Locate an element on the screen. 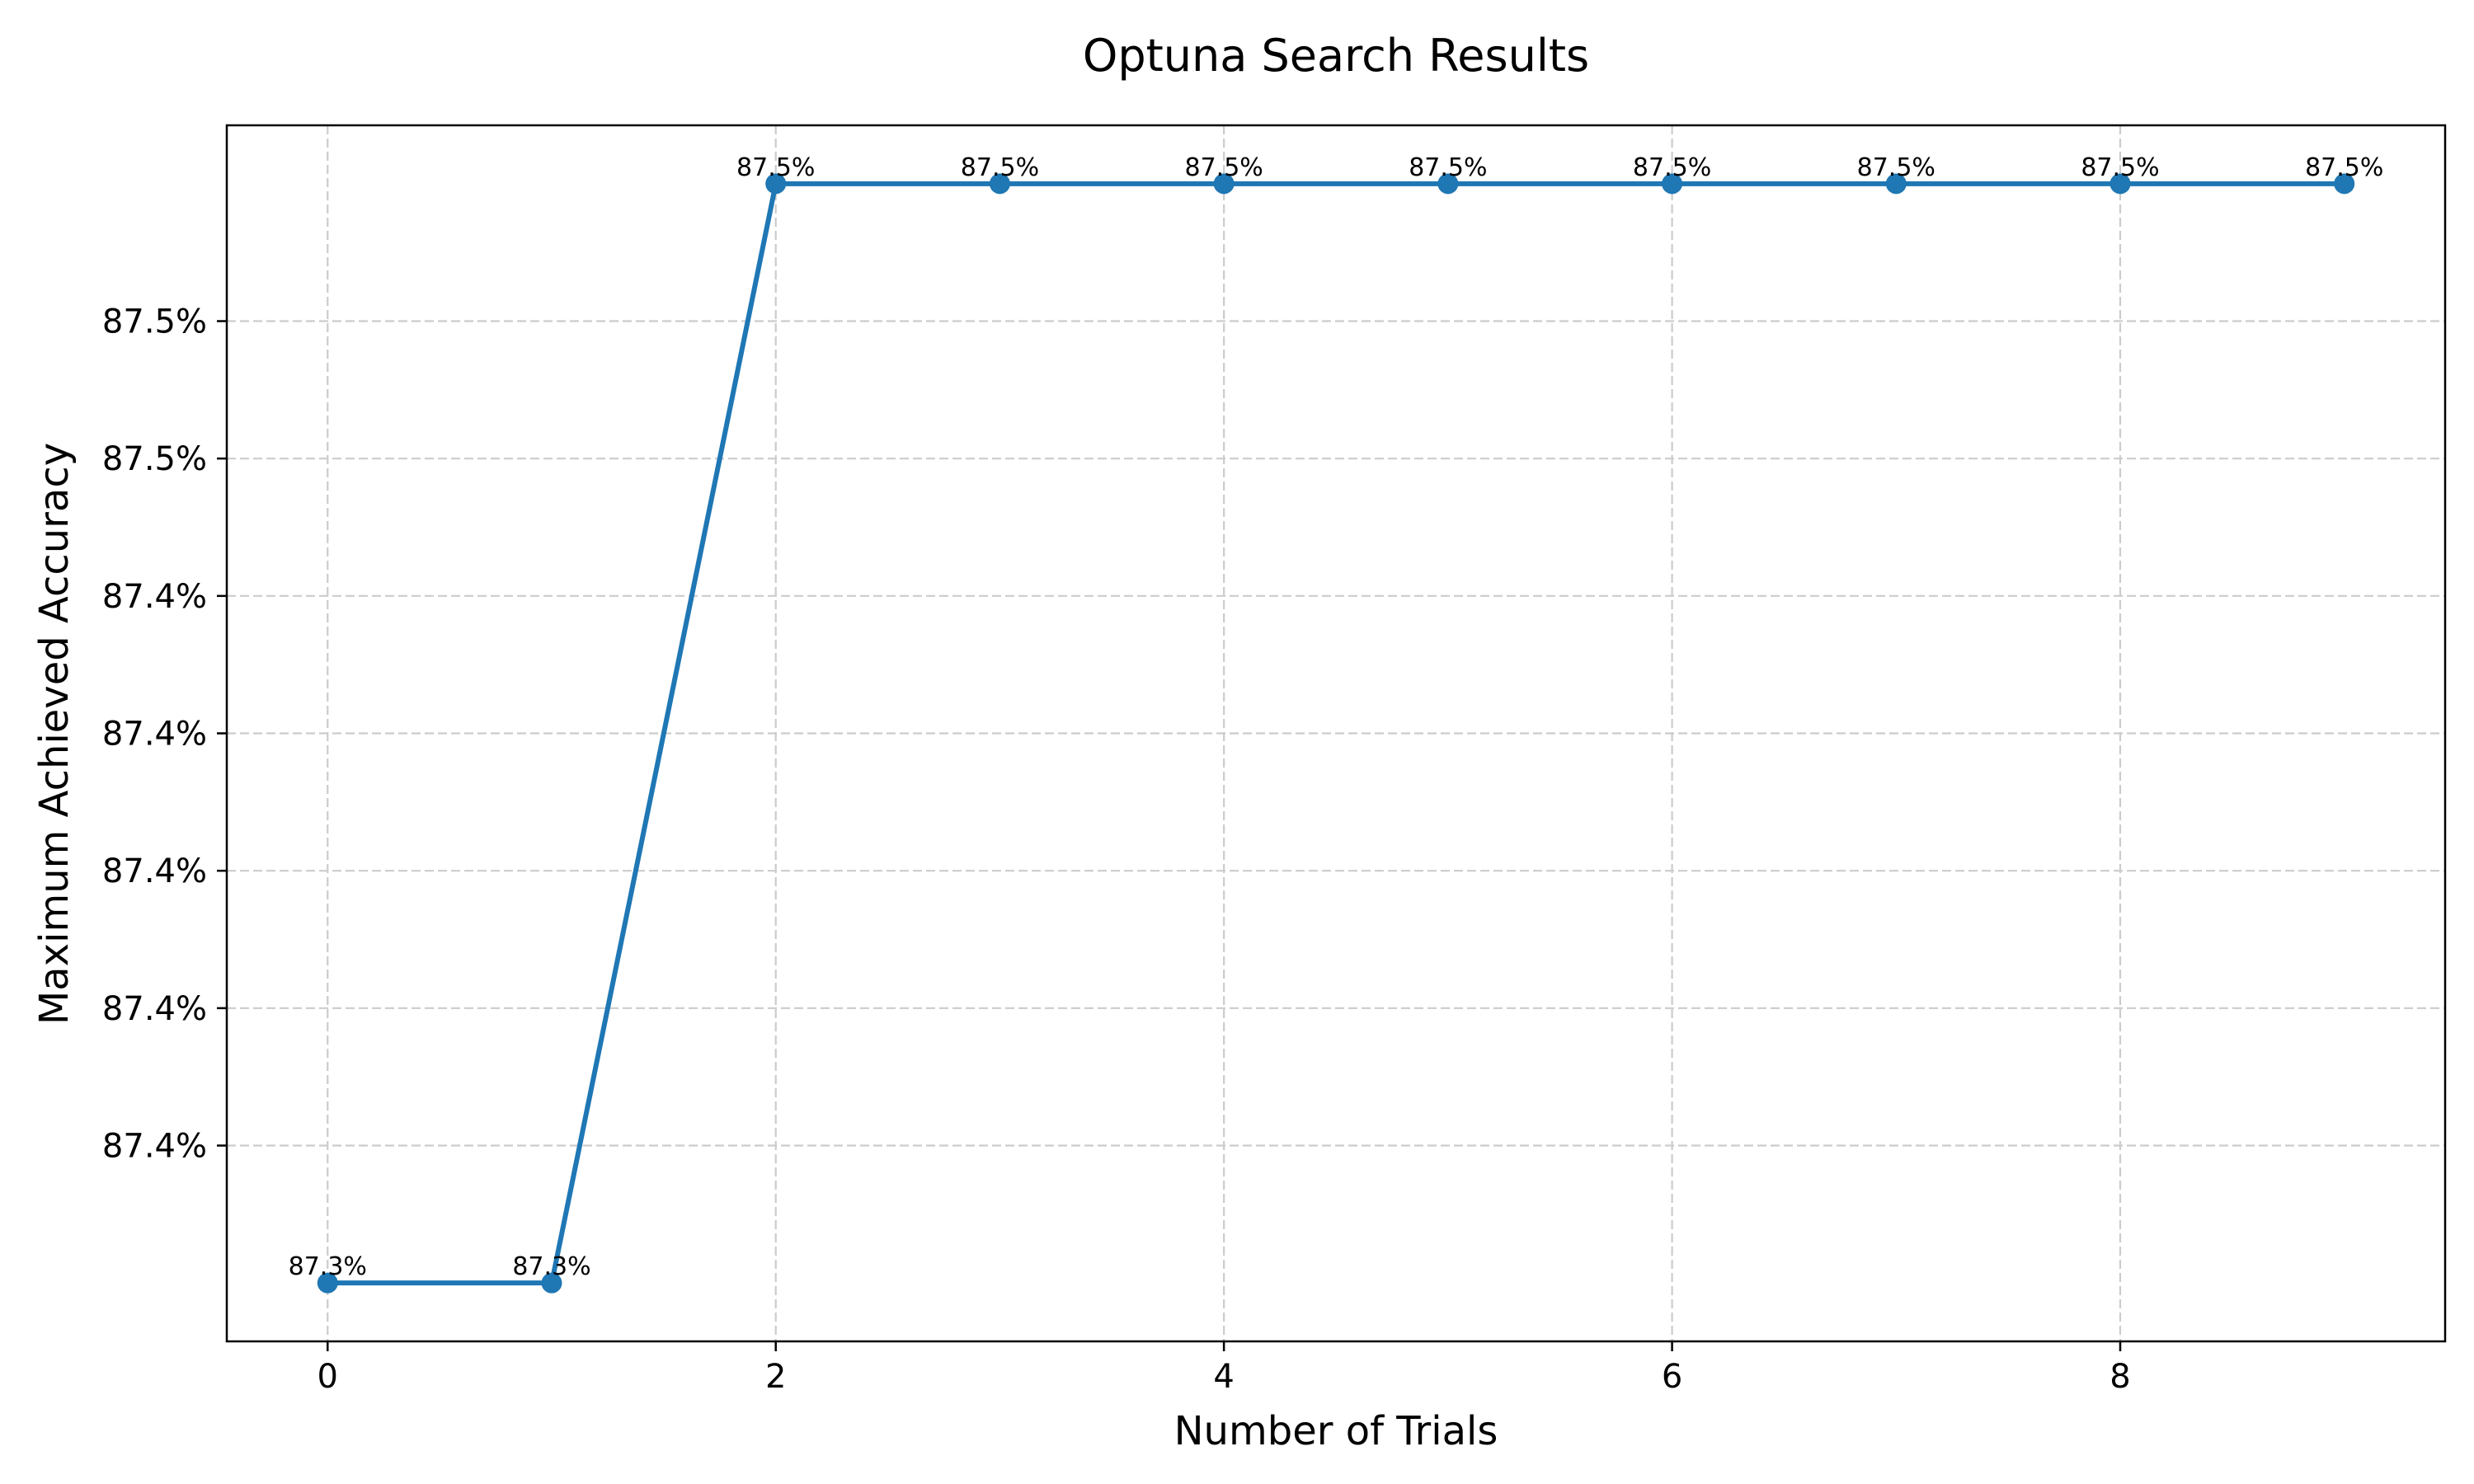  x-tick-label: 6 is located at coordinates (1672, 1377).